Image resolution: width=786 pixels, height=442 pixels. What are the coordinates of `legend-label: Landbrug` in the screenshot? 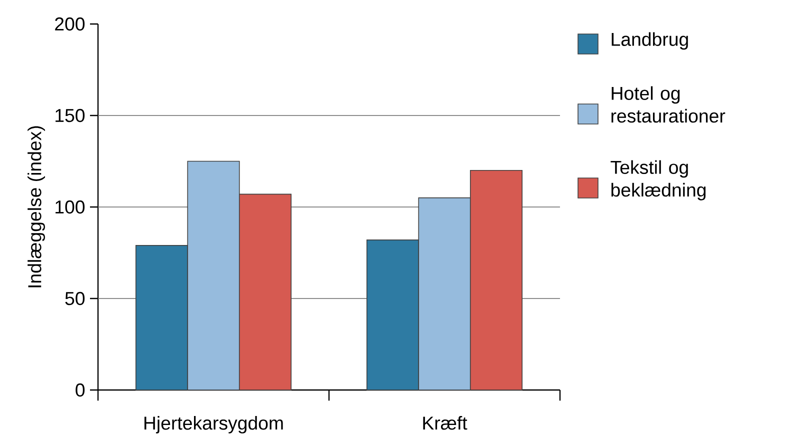 It's located at (650, 41).